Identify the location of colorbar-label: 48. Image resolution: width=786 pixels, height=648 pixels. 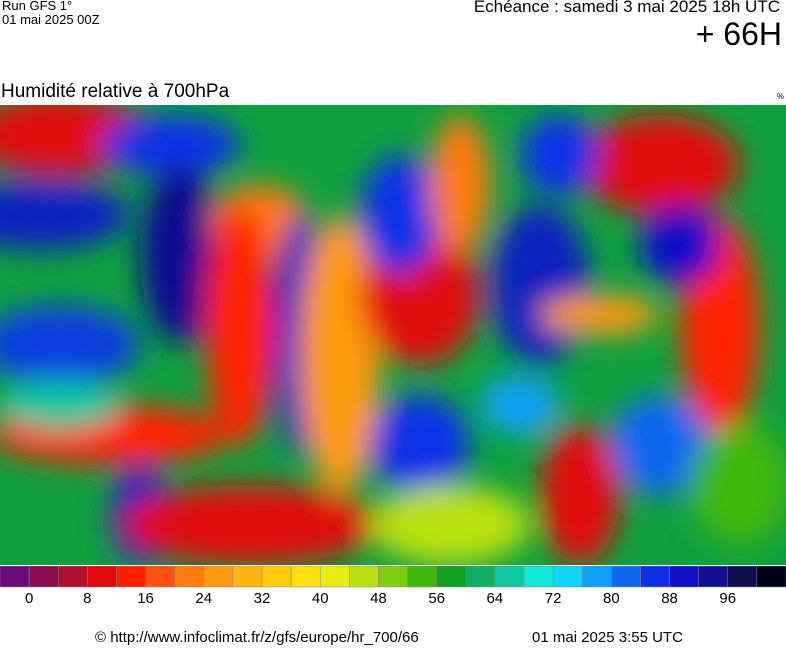
(378, 598).